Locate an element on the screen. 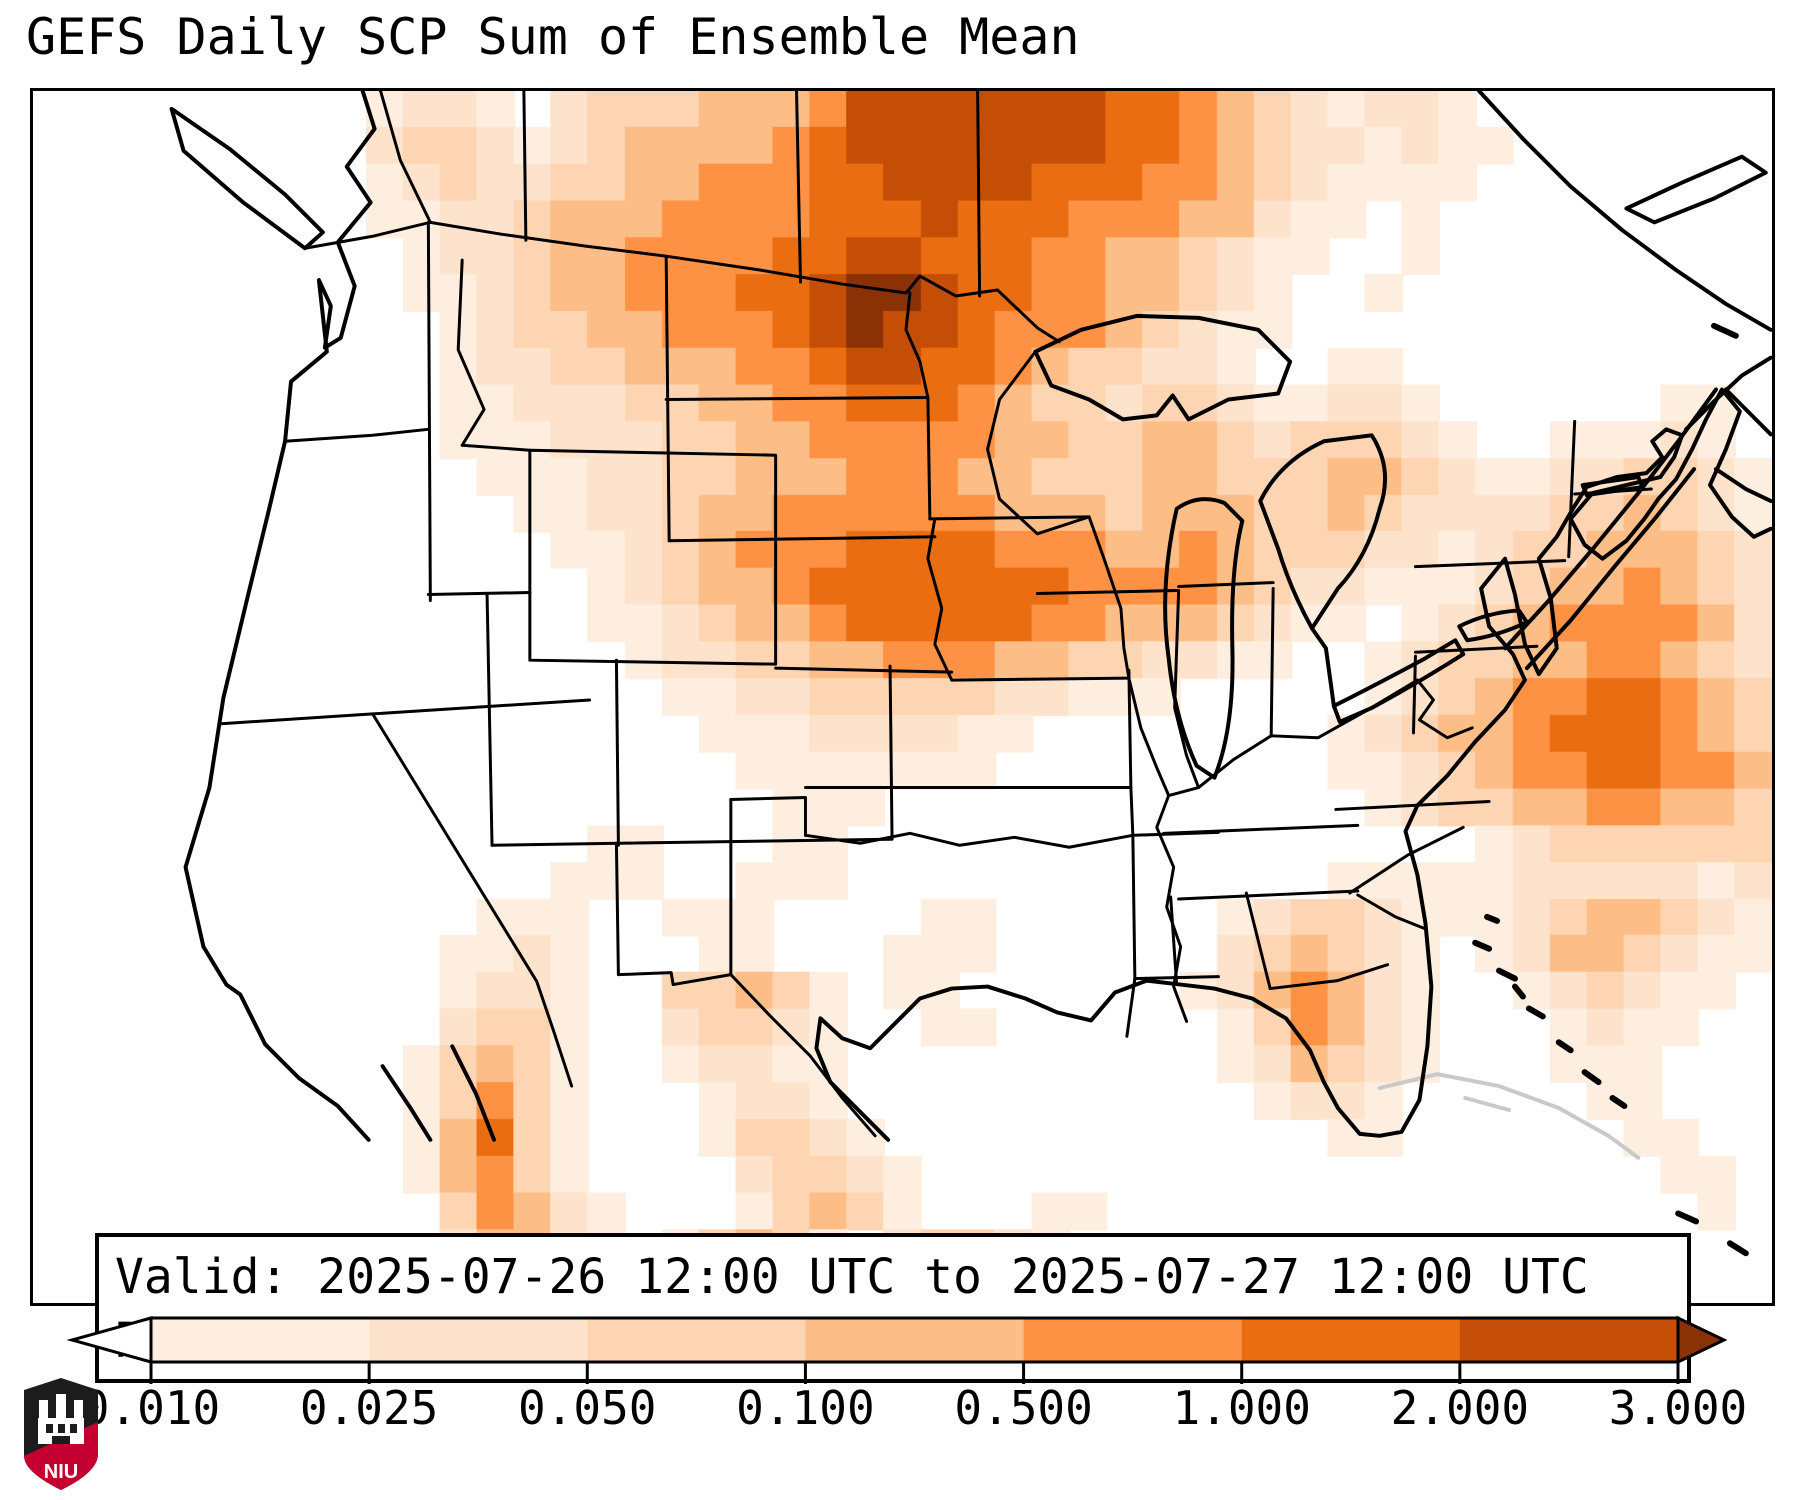  ga-fl-border is located at coordinates (1329, 977).